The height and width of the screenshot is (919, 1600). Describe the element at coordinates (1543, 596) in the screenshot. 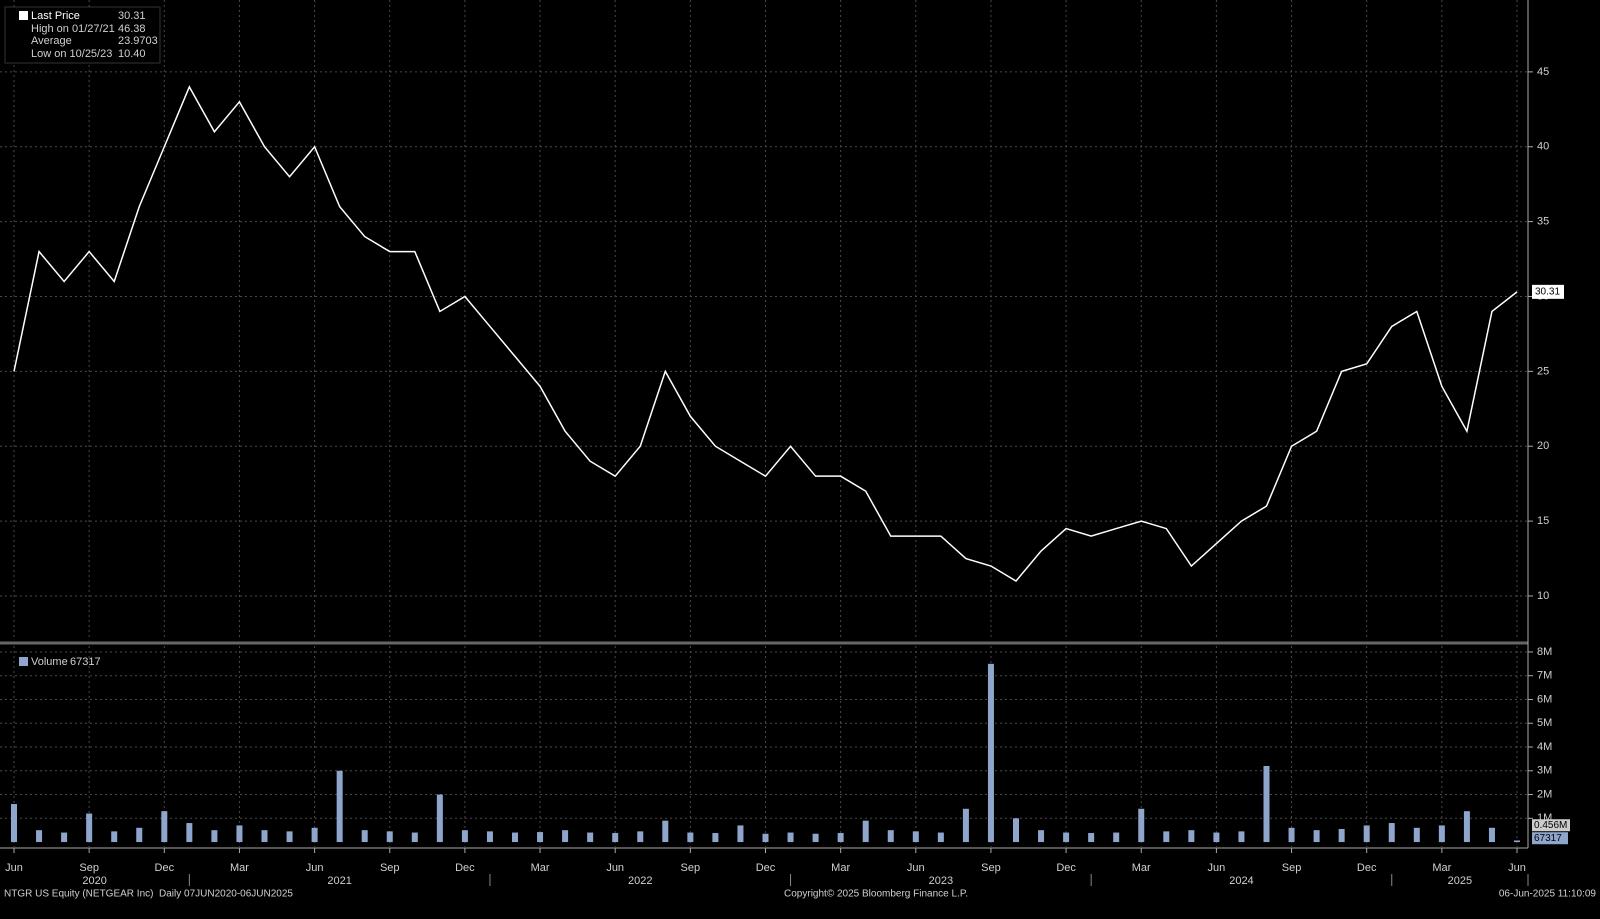

I see `y-tick-label: 10` at that location.